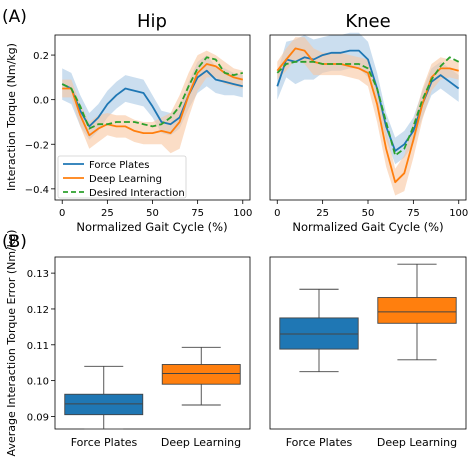 The height and width of the screenshot is (471, 474). What do you see at coordinates (41, 56) in the screenshot?
I see `hip-y-tick-label: 0.2` at bounding box center [41, 56].